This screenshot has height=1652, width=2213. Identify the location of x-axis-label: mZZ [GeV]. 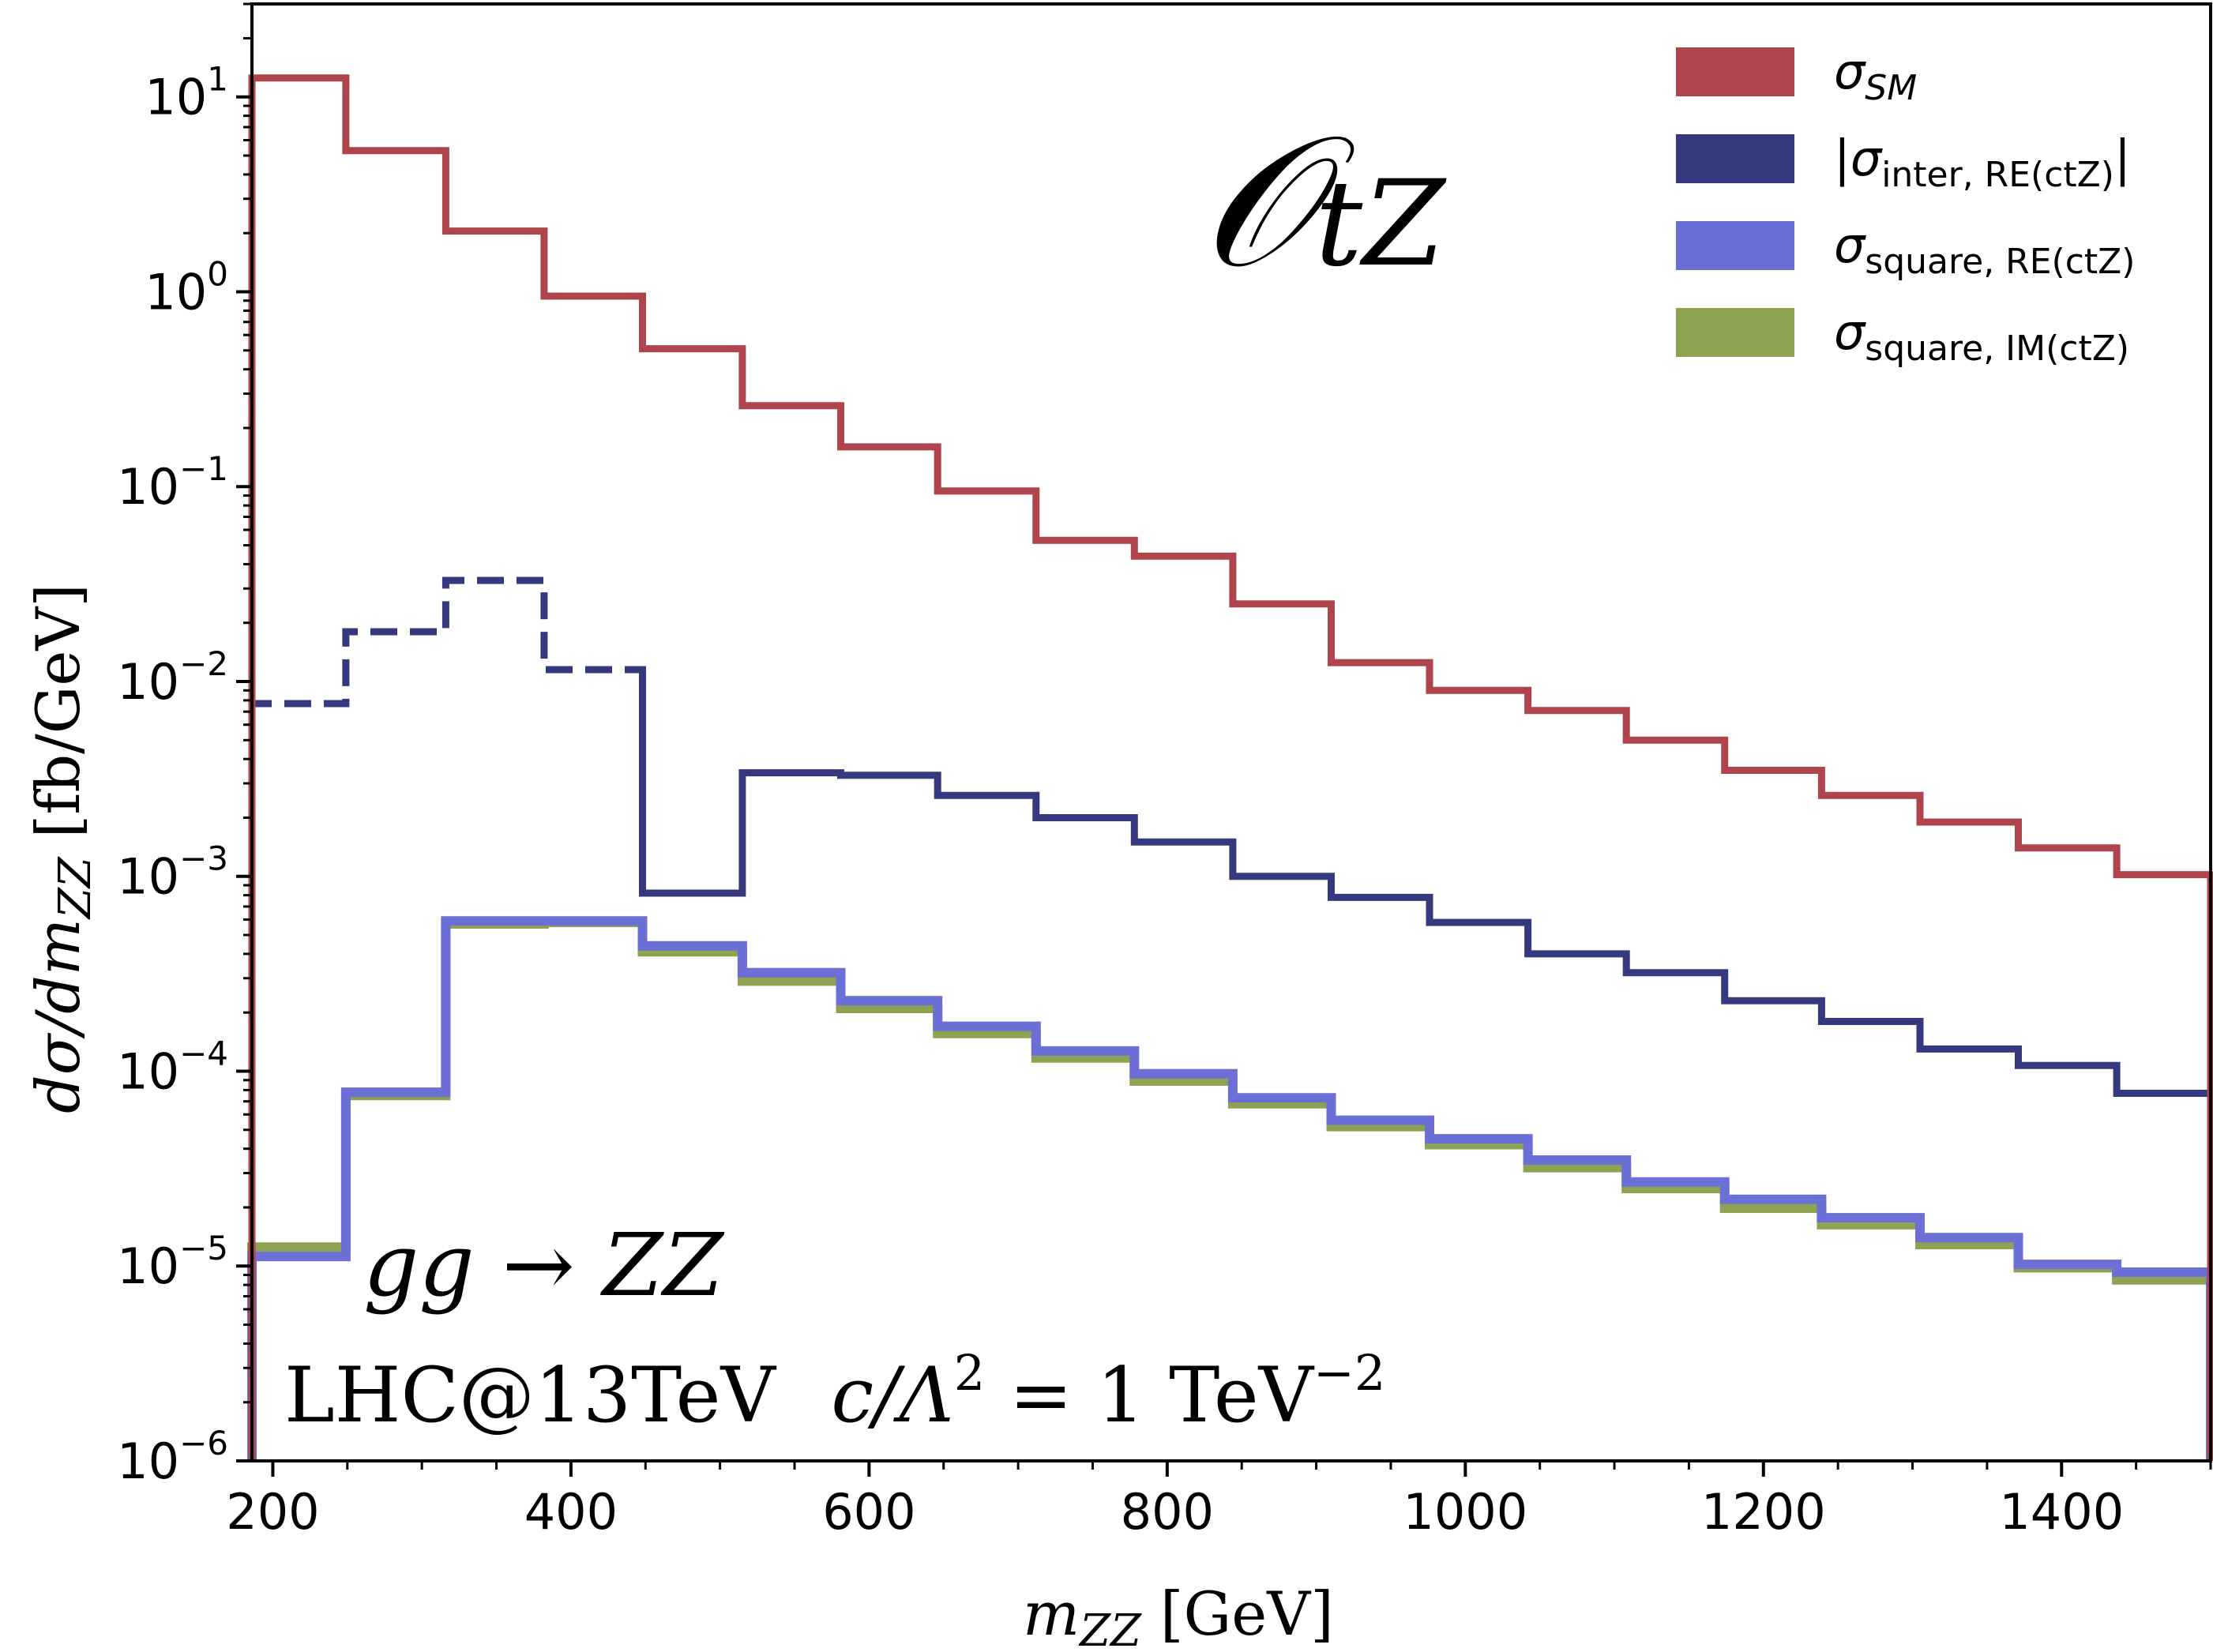
(1179, 1615).